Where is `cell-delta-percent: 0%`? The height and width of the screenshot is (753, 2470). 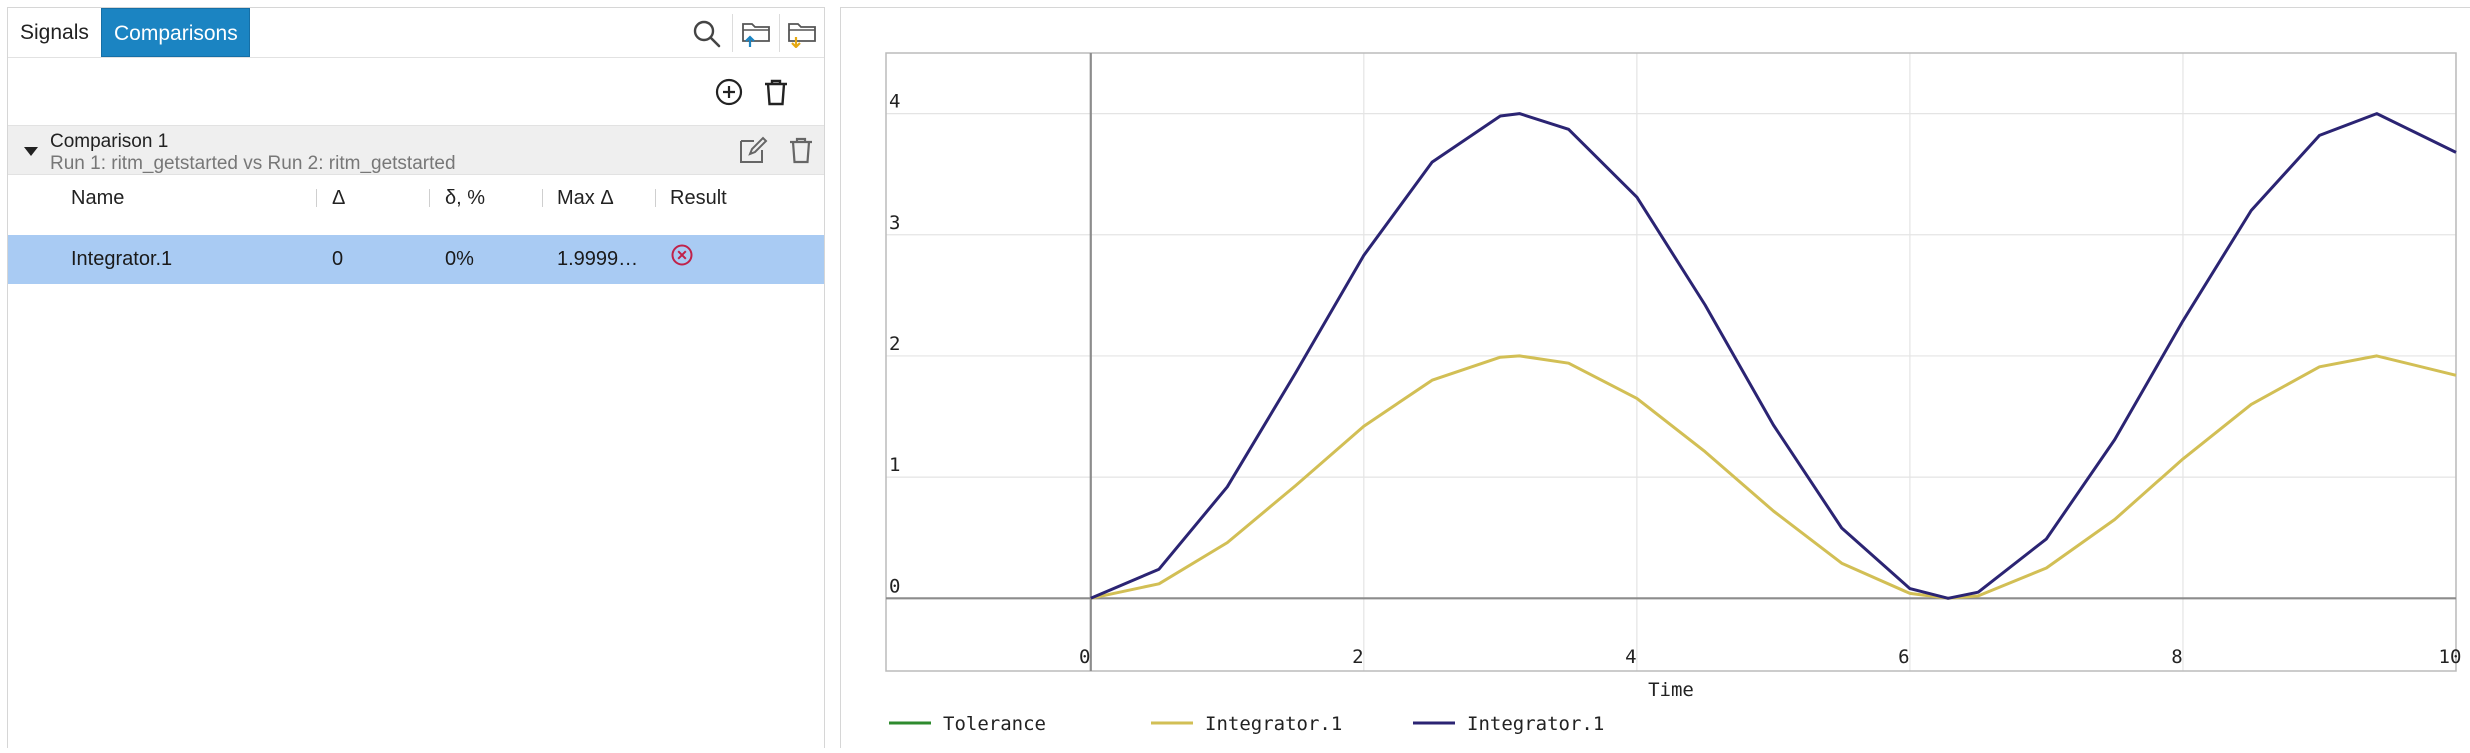 cell-delta-percent: 0% is located at coordinates (459, 259).